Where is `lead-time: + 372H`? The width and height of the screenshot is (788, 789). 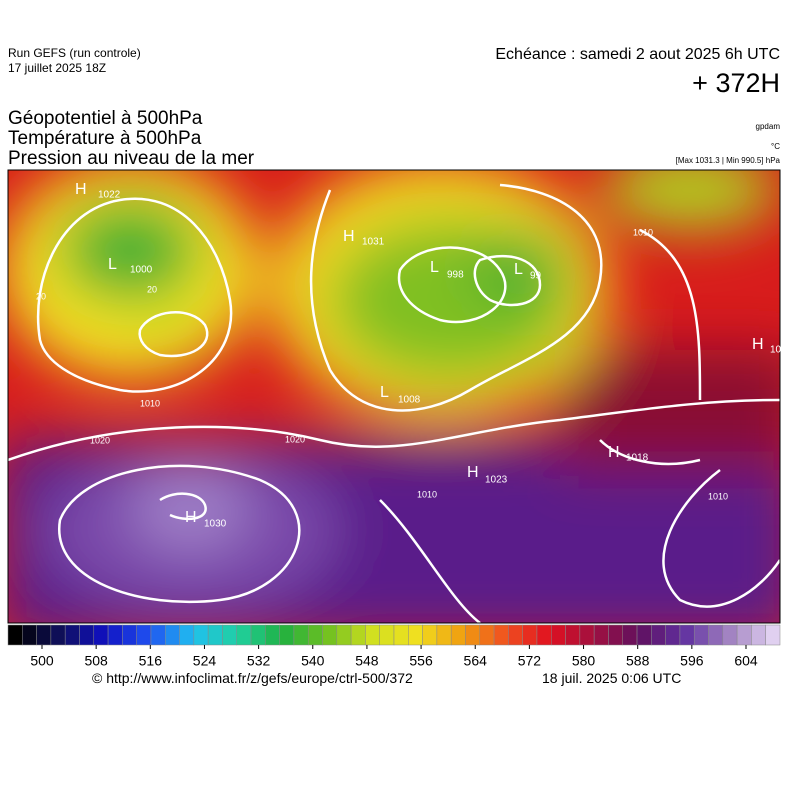
lead-time: + 372H is located at coordinates (736, 83).